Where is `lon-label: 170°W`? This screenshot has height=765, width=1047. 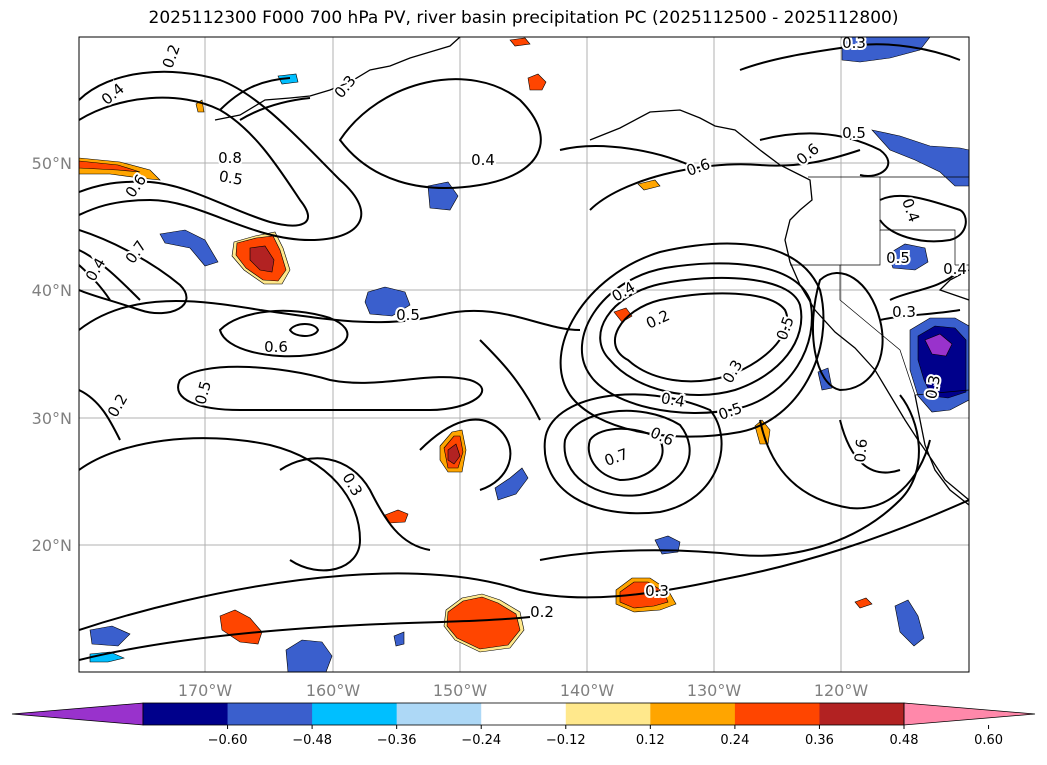
lon-label: 170°W is located at coordinates (205, 690).